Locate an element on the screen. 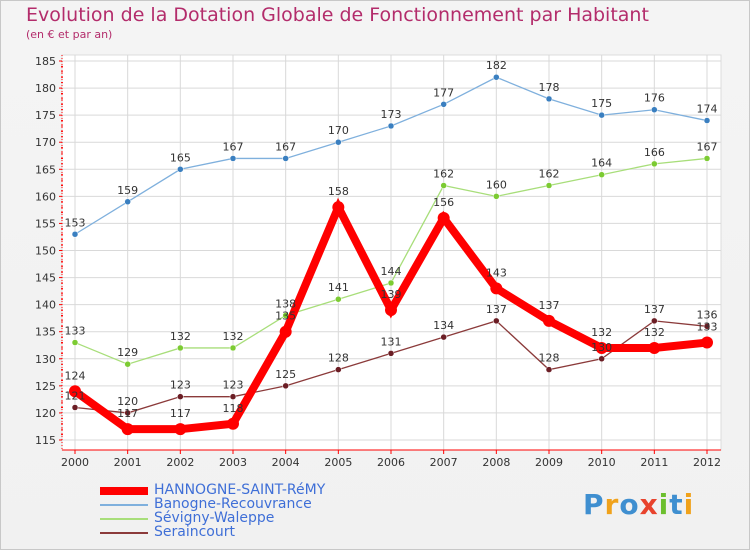 The width and height of the screenshot is (750, 550). legend-label-banogne: Banogne-Recouvrance is located at coordinates (233, 504).